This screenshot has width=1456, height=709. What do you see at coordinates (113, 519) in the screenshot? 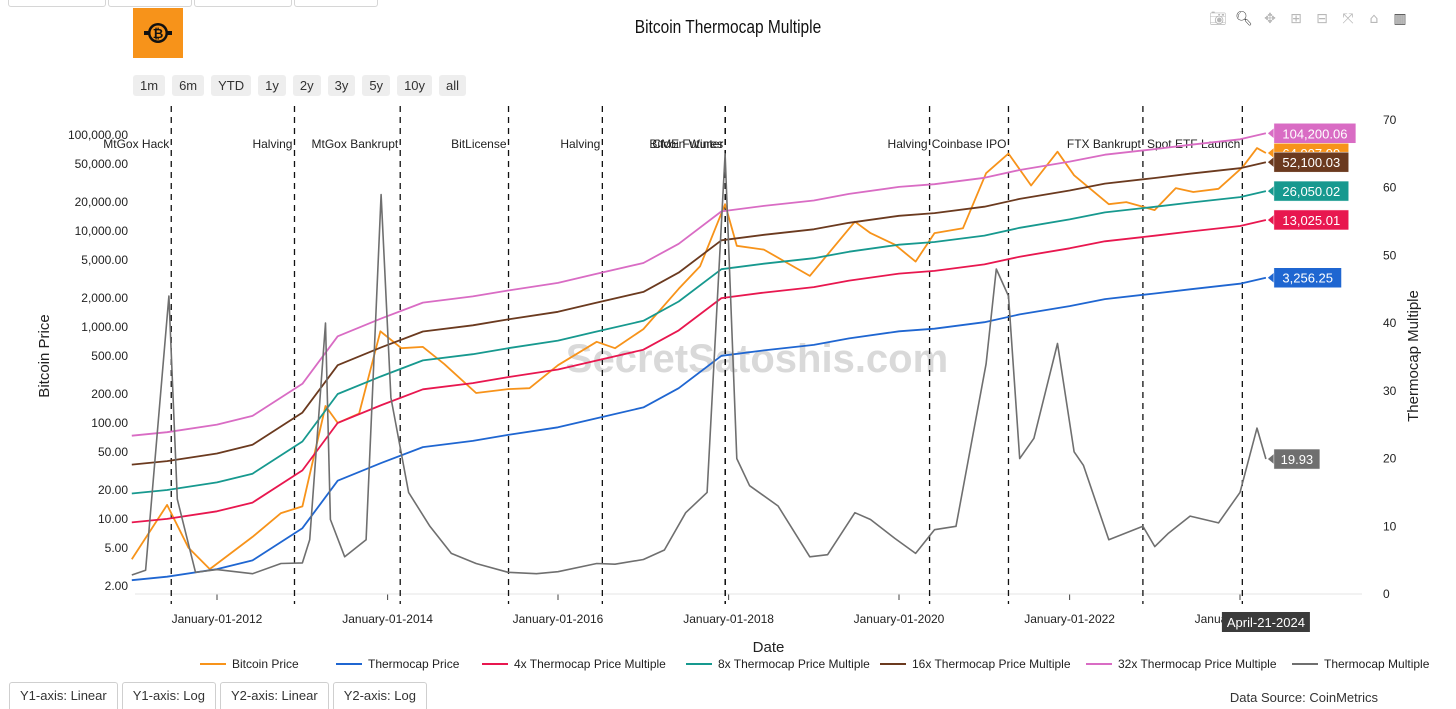
I see `y-tick-label: 10.00` at bounding box center [113, 519].